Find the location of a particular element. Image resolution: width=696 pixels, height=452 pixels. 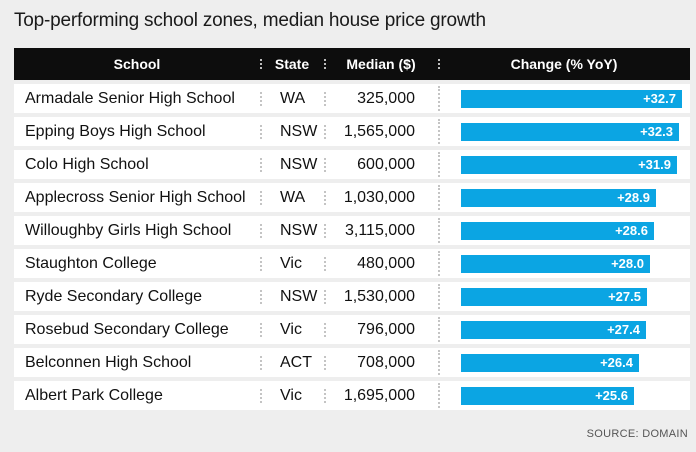

cell-change: +26.4 is located at coordinates (564, 362).